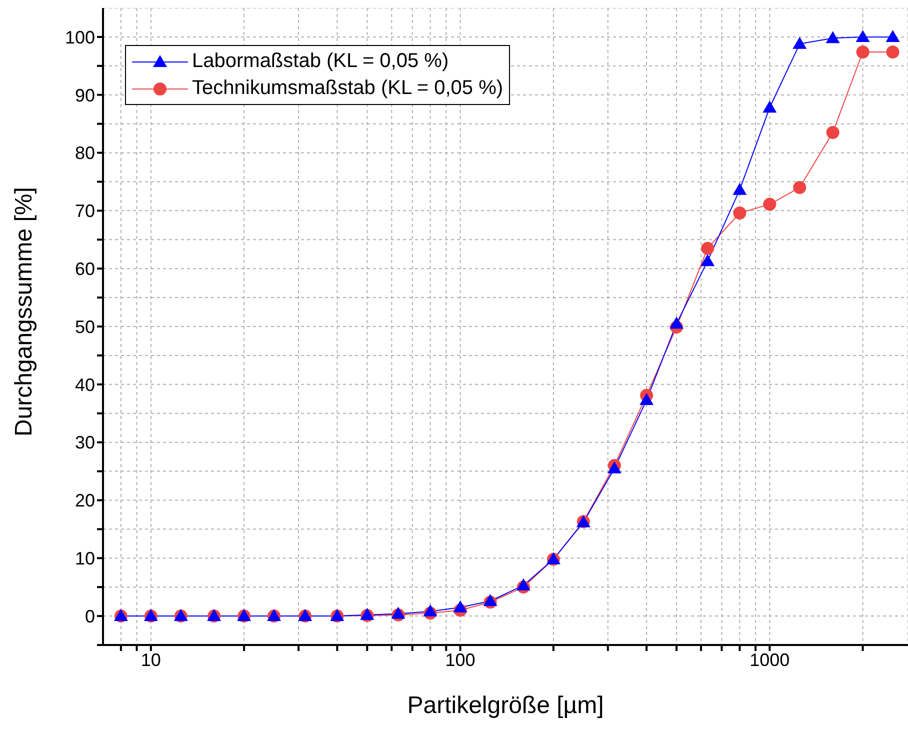  What do you see at coordinates (84, 384) in the screenshot?
I see `y-tick-label: 40` at bounding box center [84, 384].